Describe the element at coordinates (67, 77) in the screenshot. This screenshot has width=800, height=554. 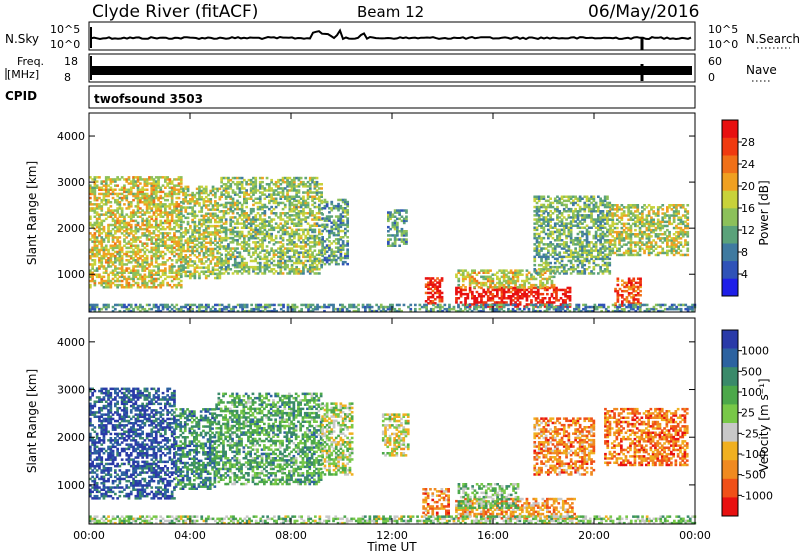
I see `freq-tick-bottom: 8` at that location.